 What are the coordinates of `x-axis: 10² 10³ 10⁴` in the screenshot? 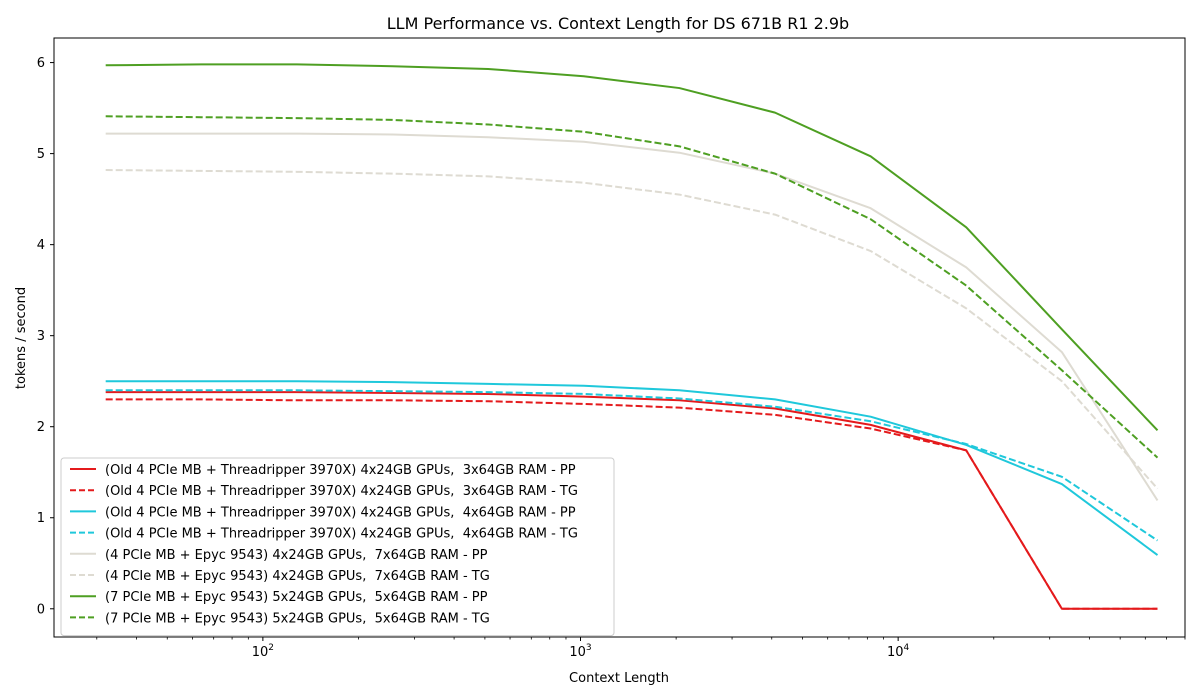 It's located at (641, 648).